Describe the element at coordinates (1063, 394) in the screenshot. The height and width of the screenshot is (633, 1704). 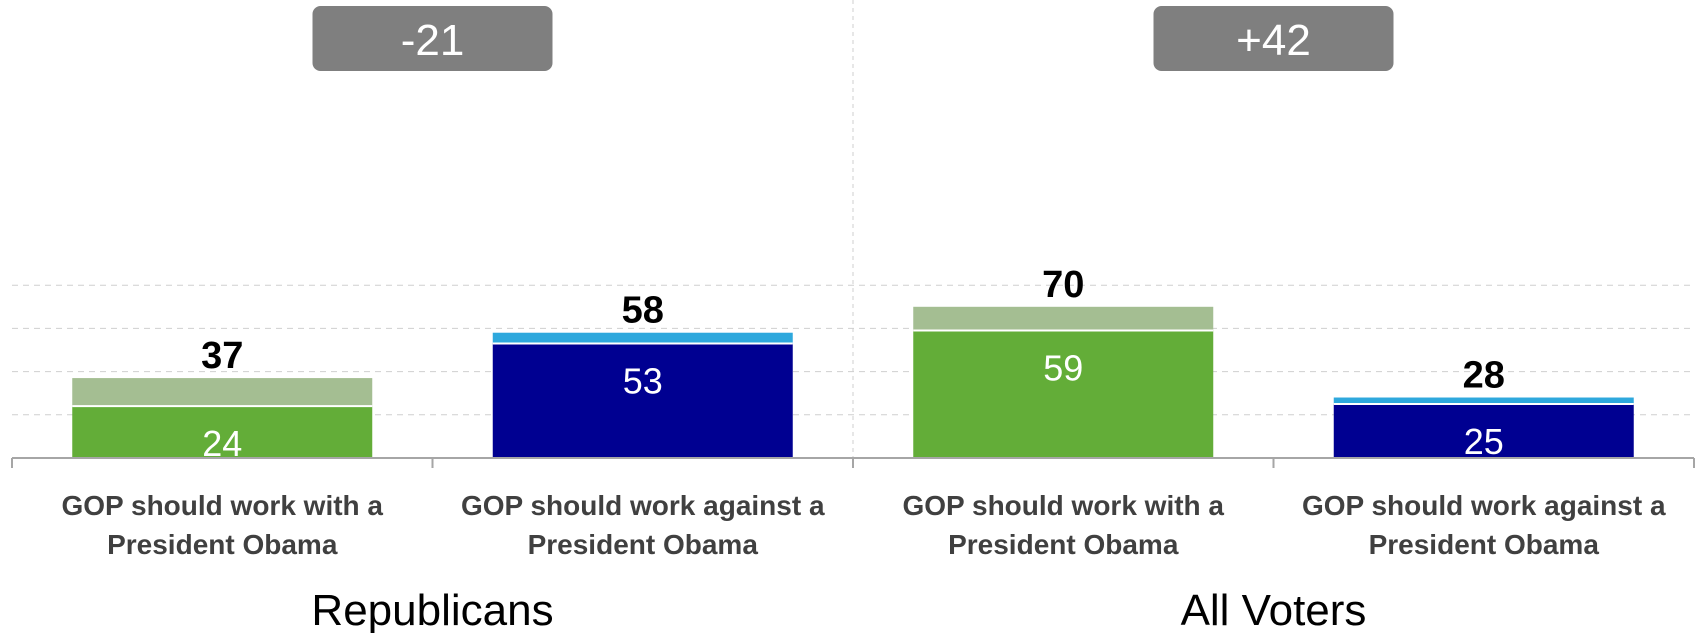
I see `group1-bar0-strong-segment` at that location.